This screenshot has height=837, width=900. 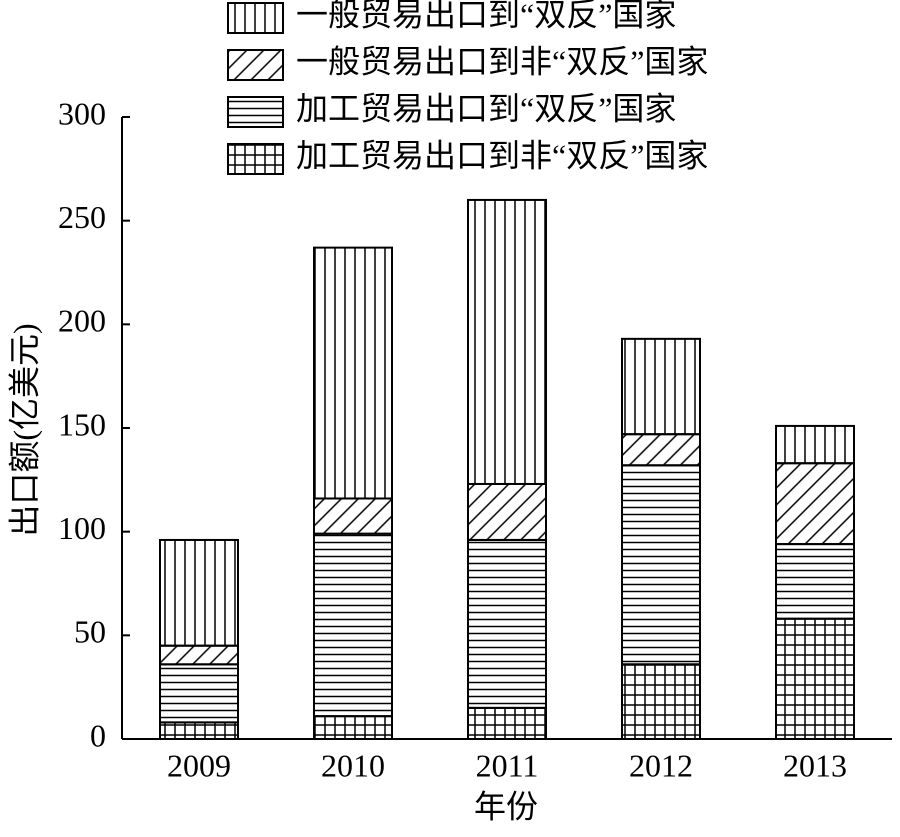 What do you see at coordinates (815, 765) in the screenshot?
I see `x-tick-label: 2013` at bounding box center [815, 765].